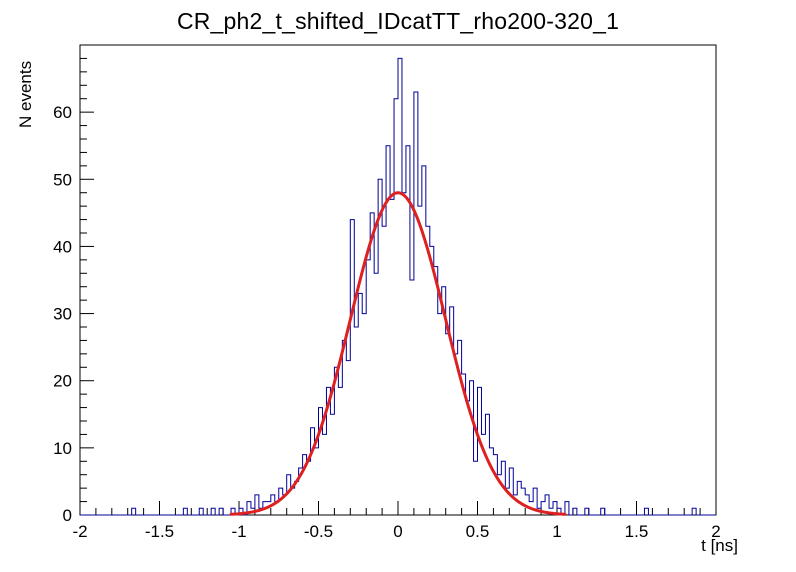 Image resolution: width=796 pixels, height=572 pixels. I want to click on x-axis-label: t [ns], so click(719, 545).